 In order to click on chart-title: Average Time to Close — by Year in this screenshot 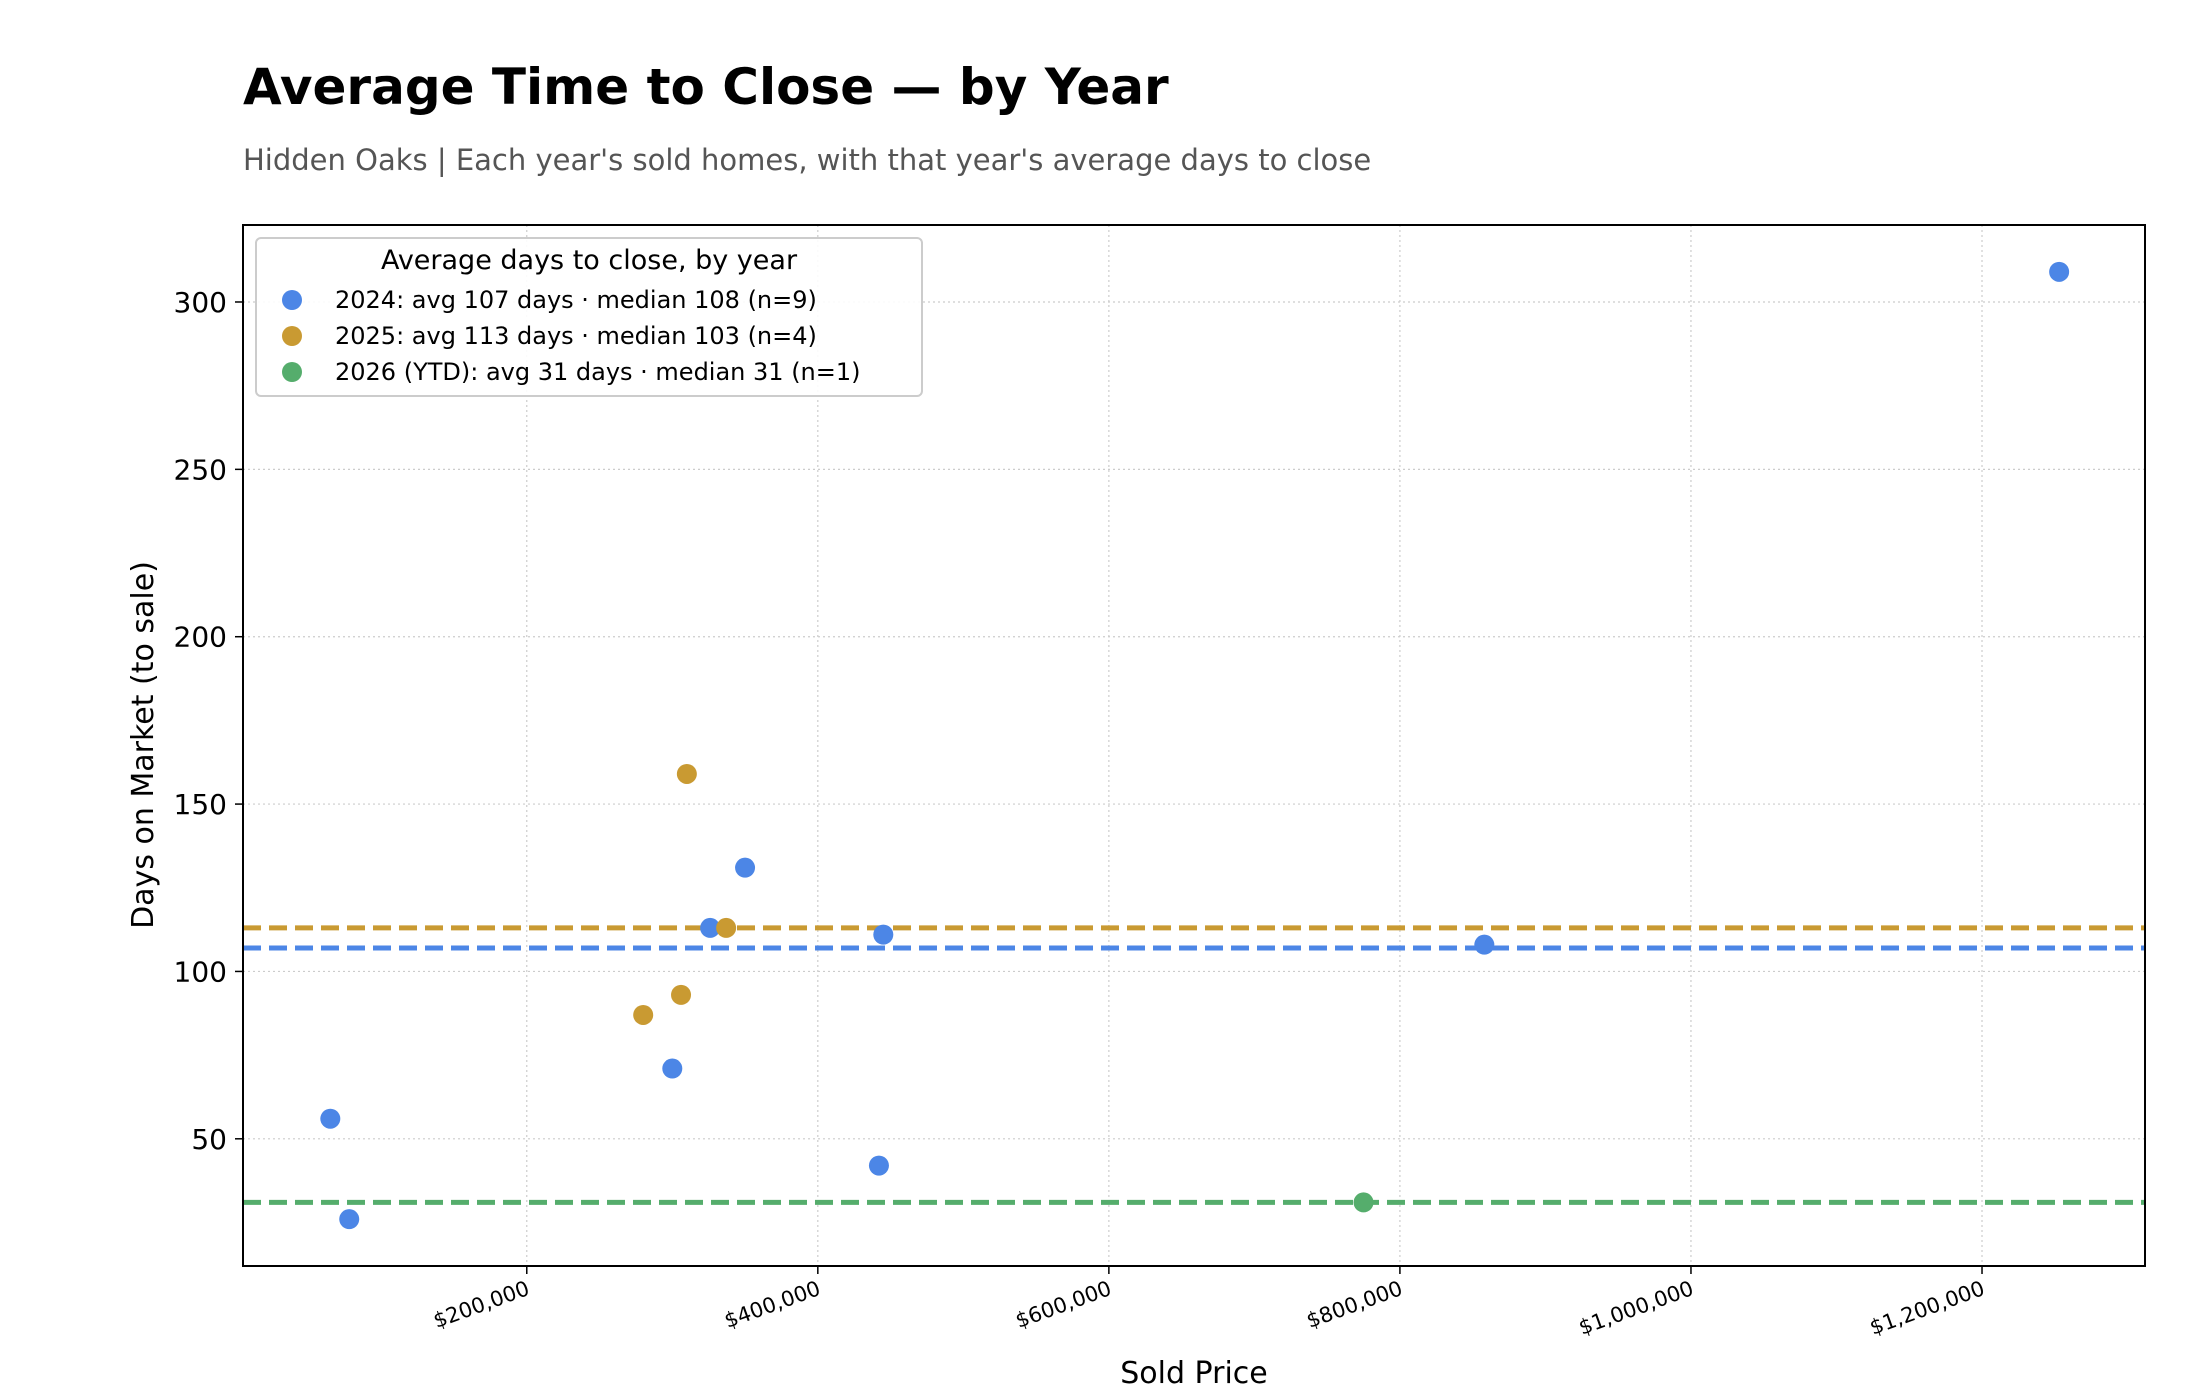, I will do `click(706, 87)`.